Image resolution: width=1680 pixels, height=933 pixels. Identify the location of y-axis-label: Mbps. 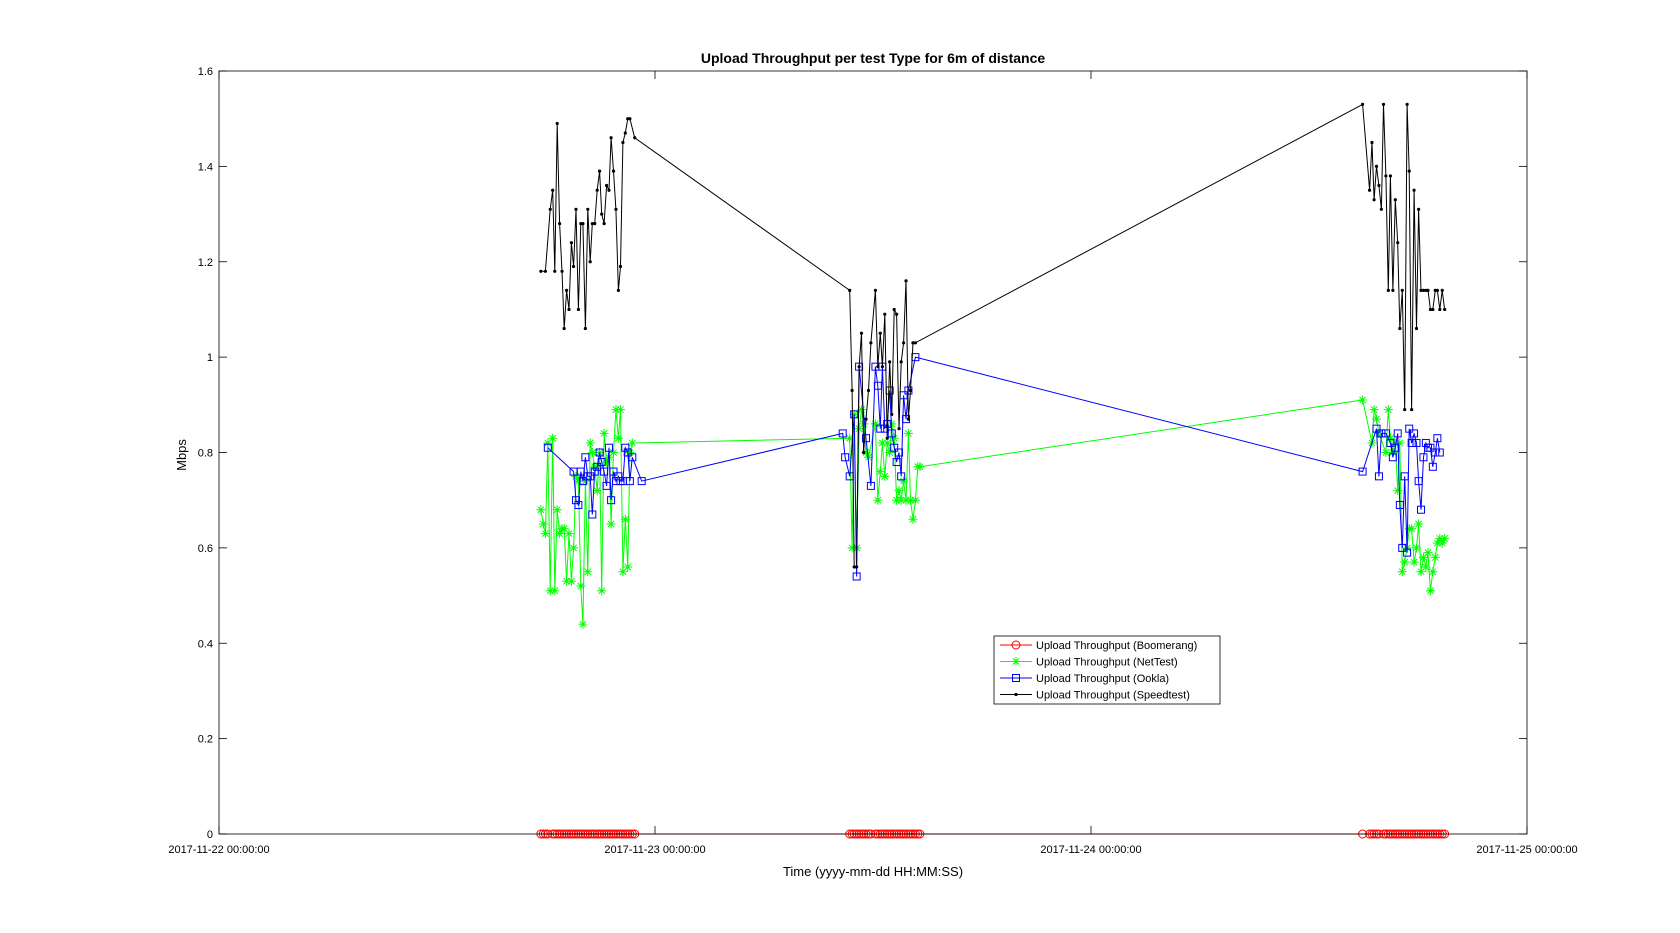
(181, 455).